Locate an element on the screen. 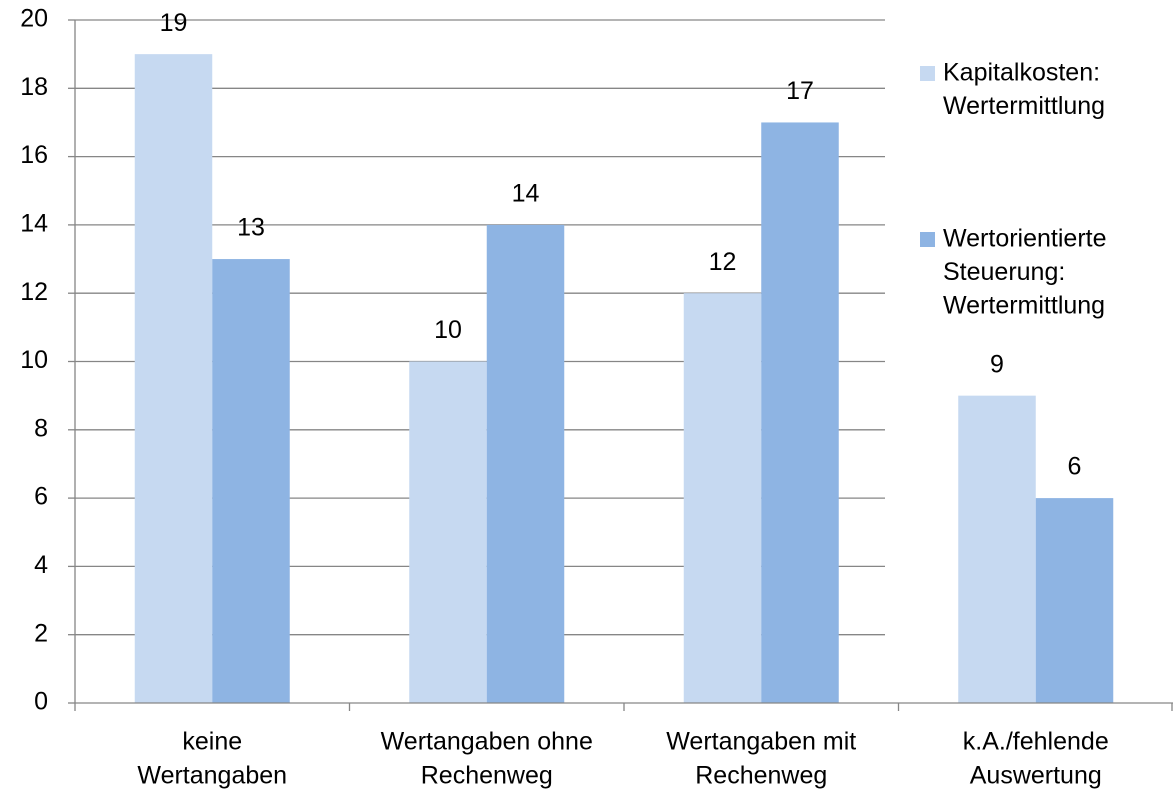  y-tick-label: 6 is located at coordinates (41, 497).